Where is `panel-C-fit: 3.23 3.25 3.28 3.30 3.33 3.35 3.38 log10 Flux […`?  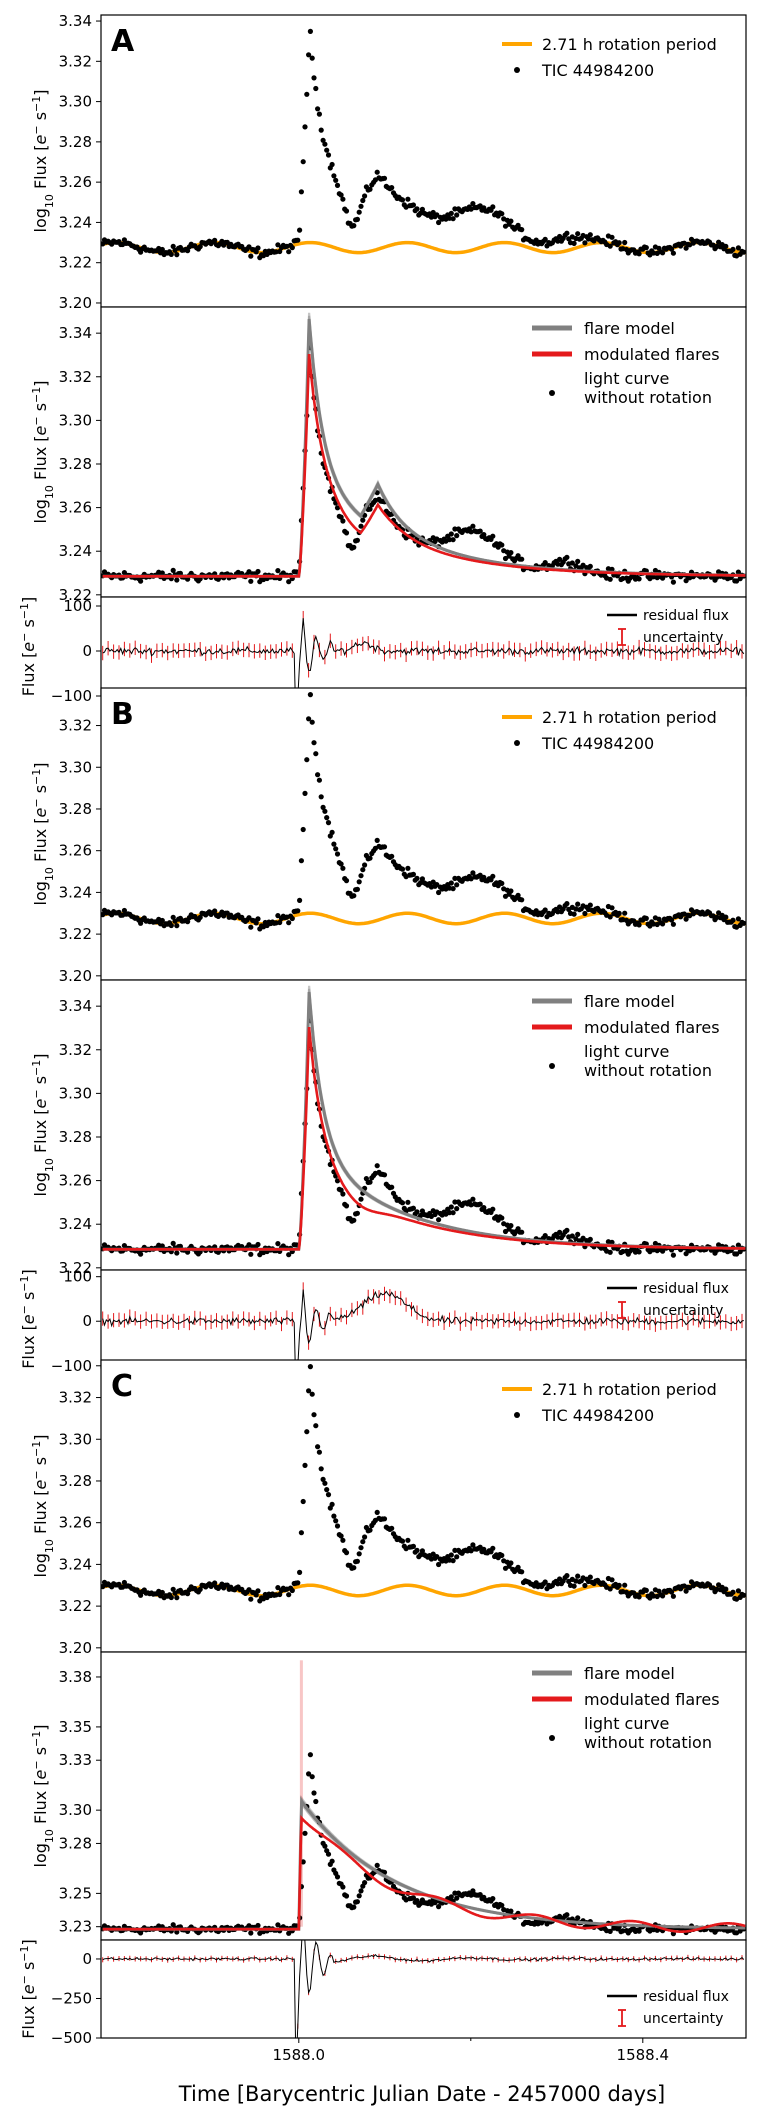
panel-C-fit: 3.23 3.25 3.28 3.30 3.33 3.35 3.38 log10 Flux [… is located at coordinates (388, 1798).